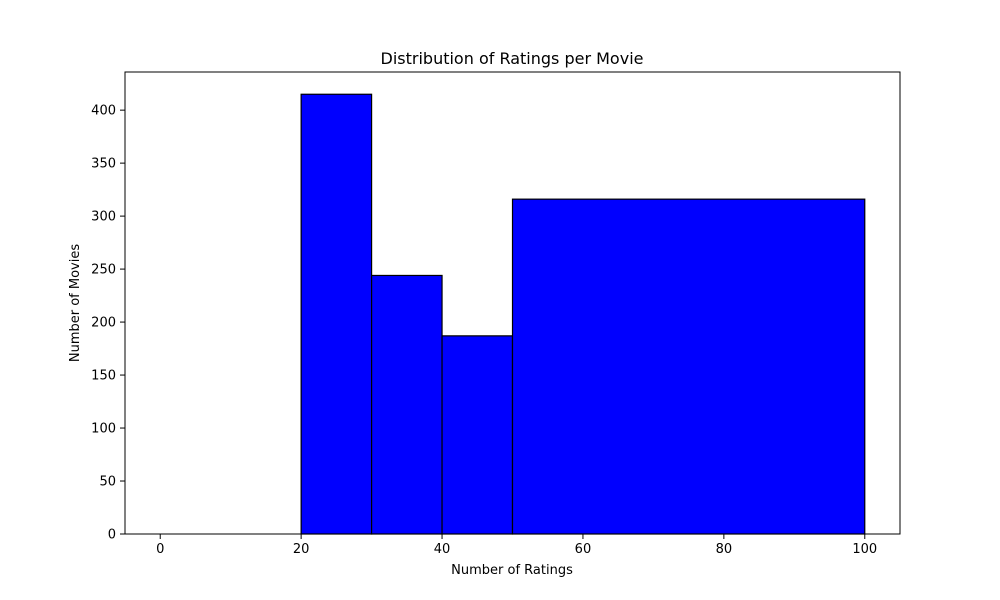 The height and width of the screenshot is (600, 1000). What do you see at coordinates (512, 58) in the screenshot?
I see `chart-title: Distribution of Ratings per Movie` at bounding box center [512, 58].